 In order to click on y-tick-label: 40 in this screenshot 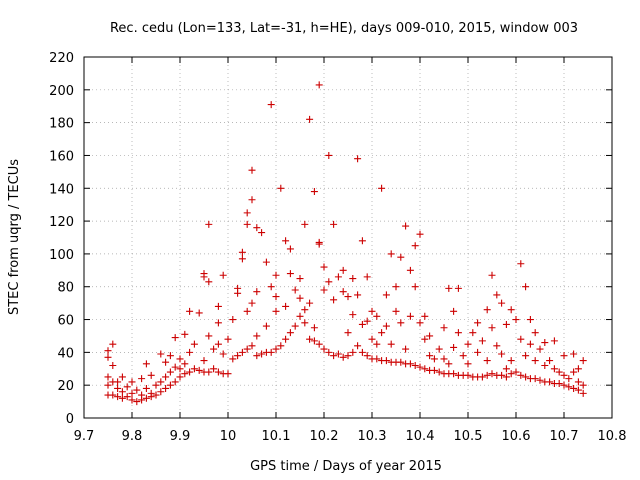, I will do `click(65, 353)`.